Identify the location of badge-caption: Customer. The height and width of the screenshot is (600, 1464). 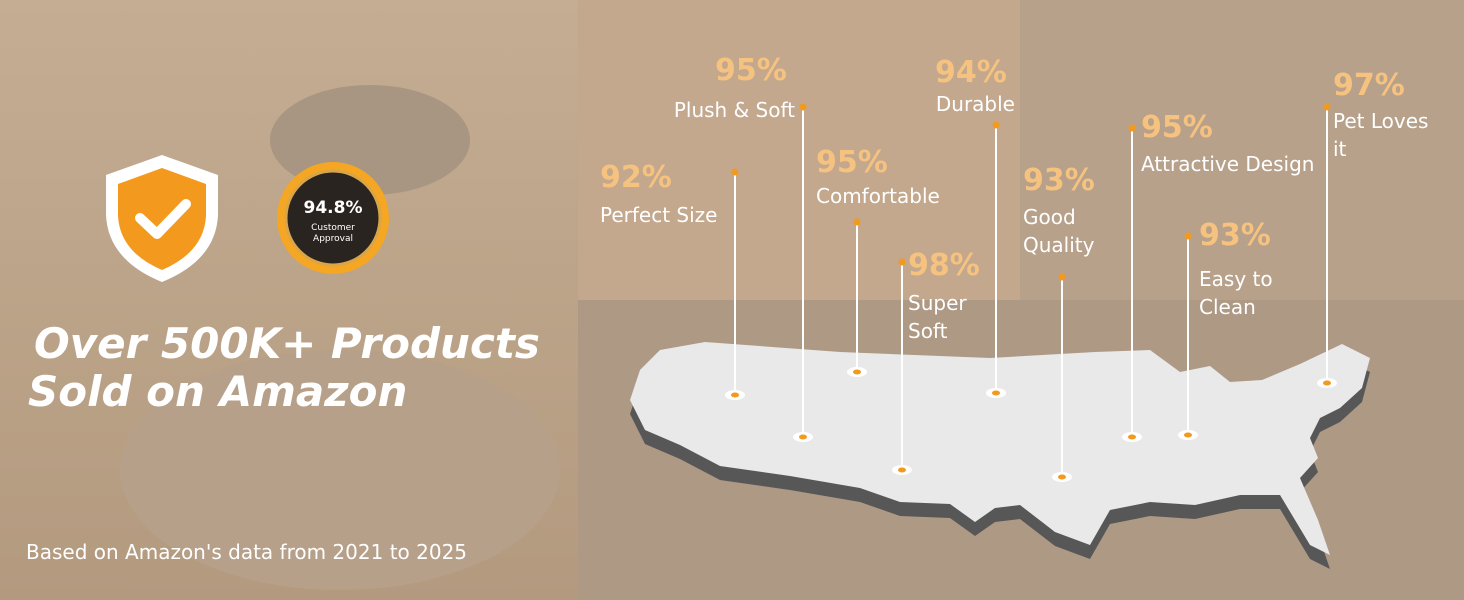
(333, 228).